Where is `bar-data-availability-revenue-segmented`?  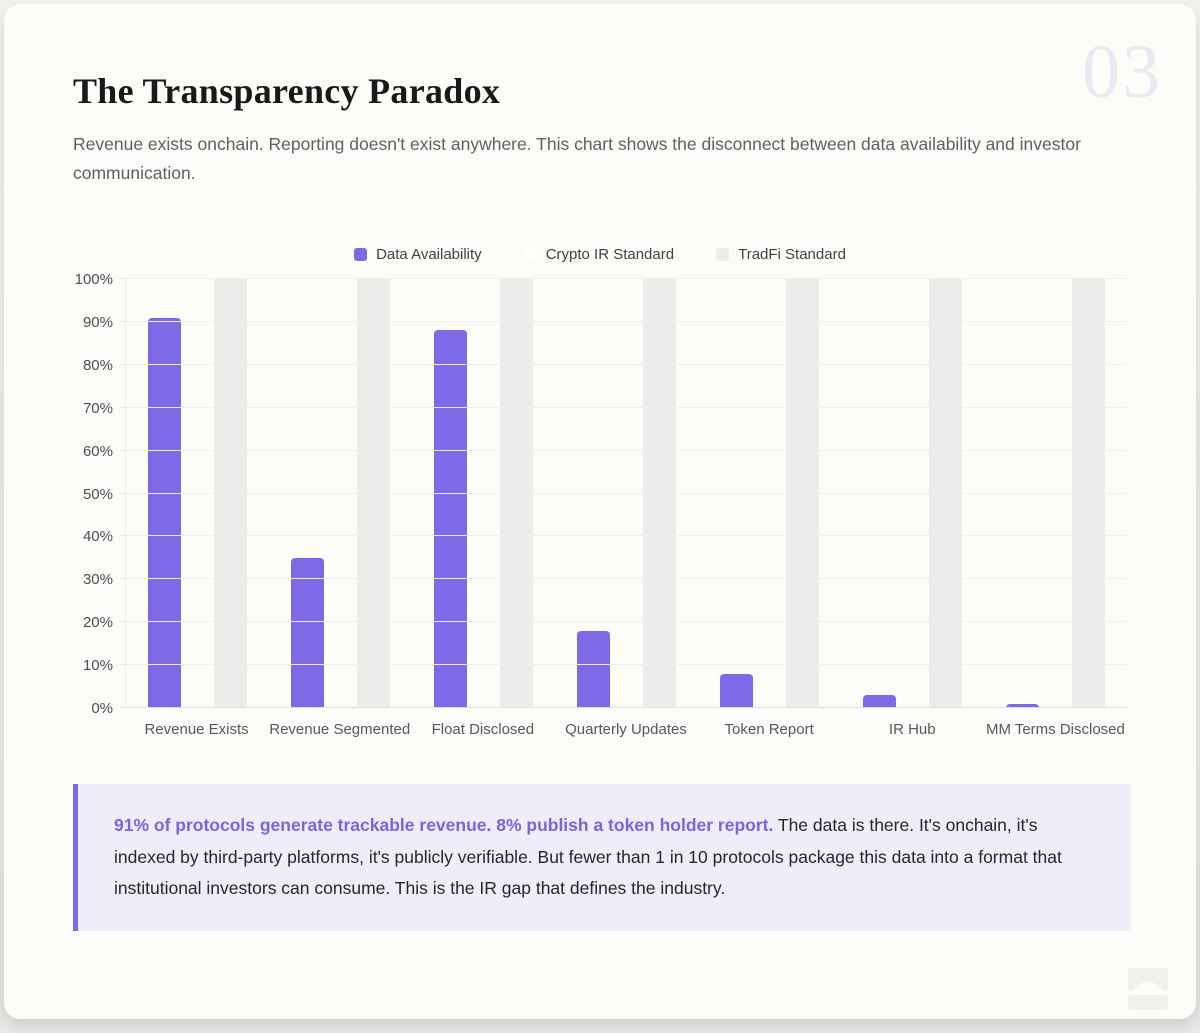 bar-data-availability-revenue-segmented is located at coordinates (307, 632).